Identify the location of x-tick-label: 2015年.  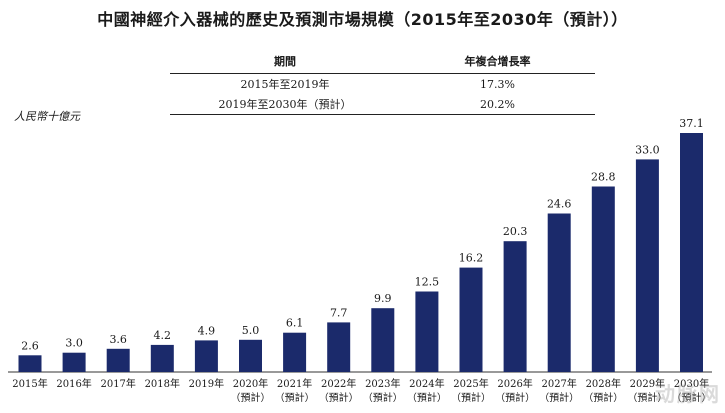
(29, 383).